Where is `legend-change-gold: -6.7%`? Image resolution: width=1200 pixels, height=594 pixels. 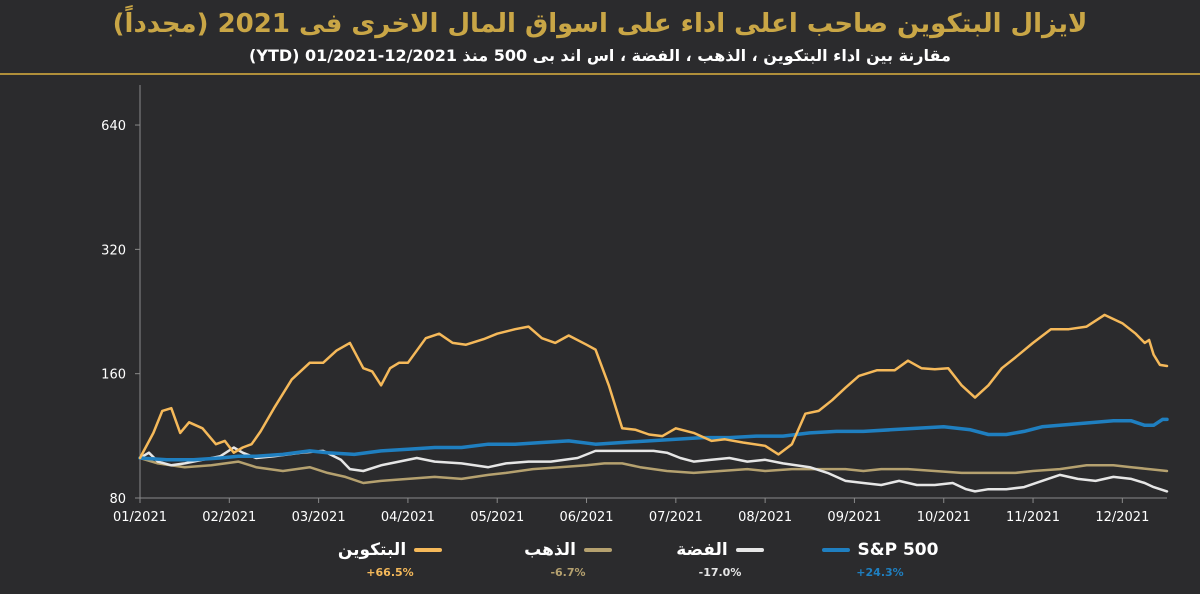
legend-change-gold: -6.7% is located at coordinates (568, 572).